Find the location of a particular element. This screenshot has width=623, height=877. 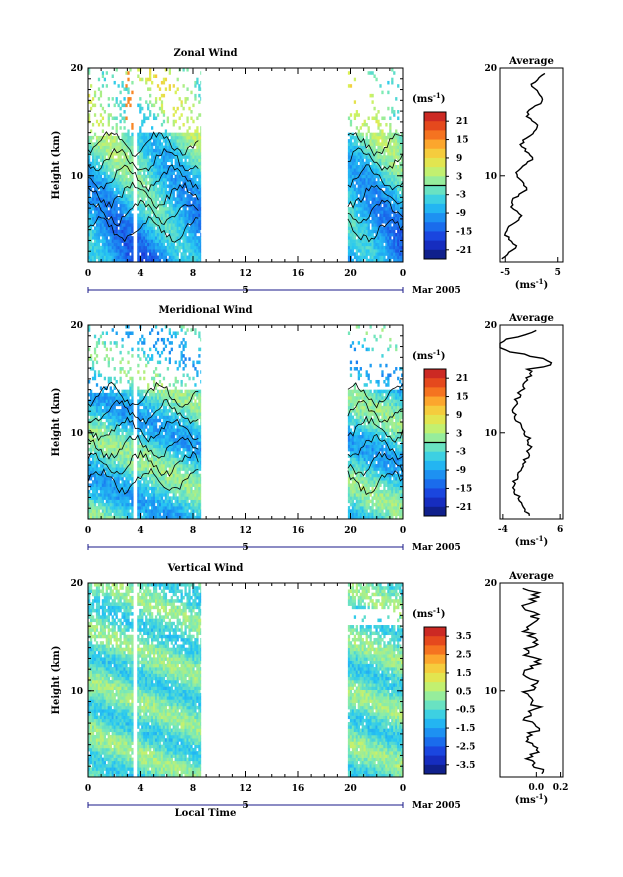

x-tick-label: 12 is located at coordinates (245, 274).